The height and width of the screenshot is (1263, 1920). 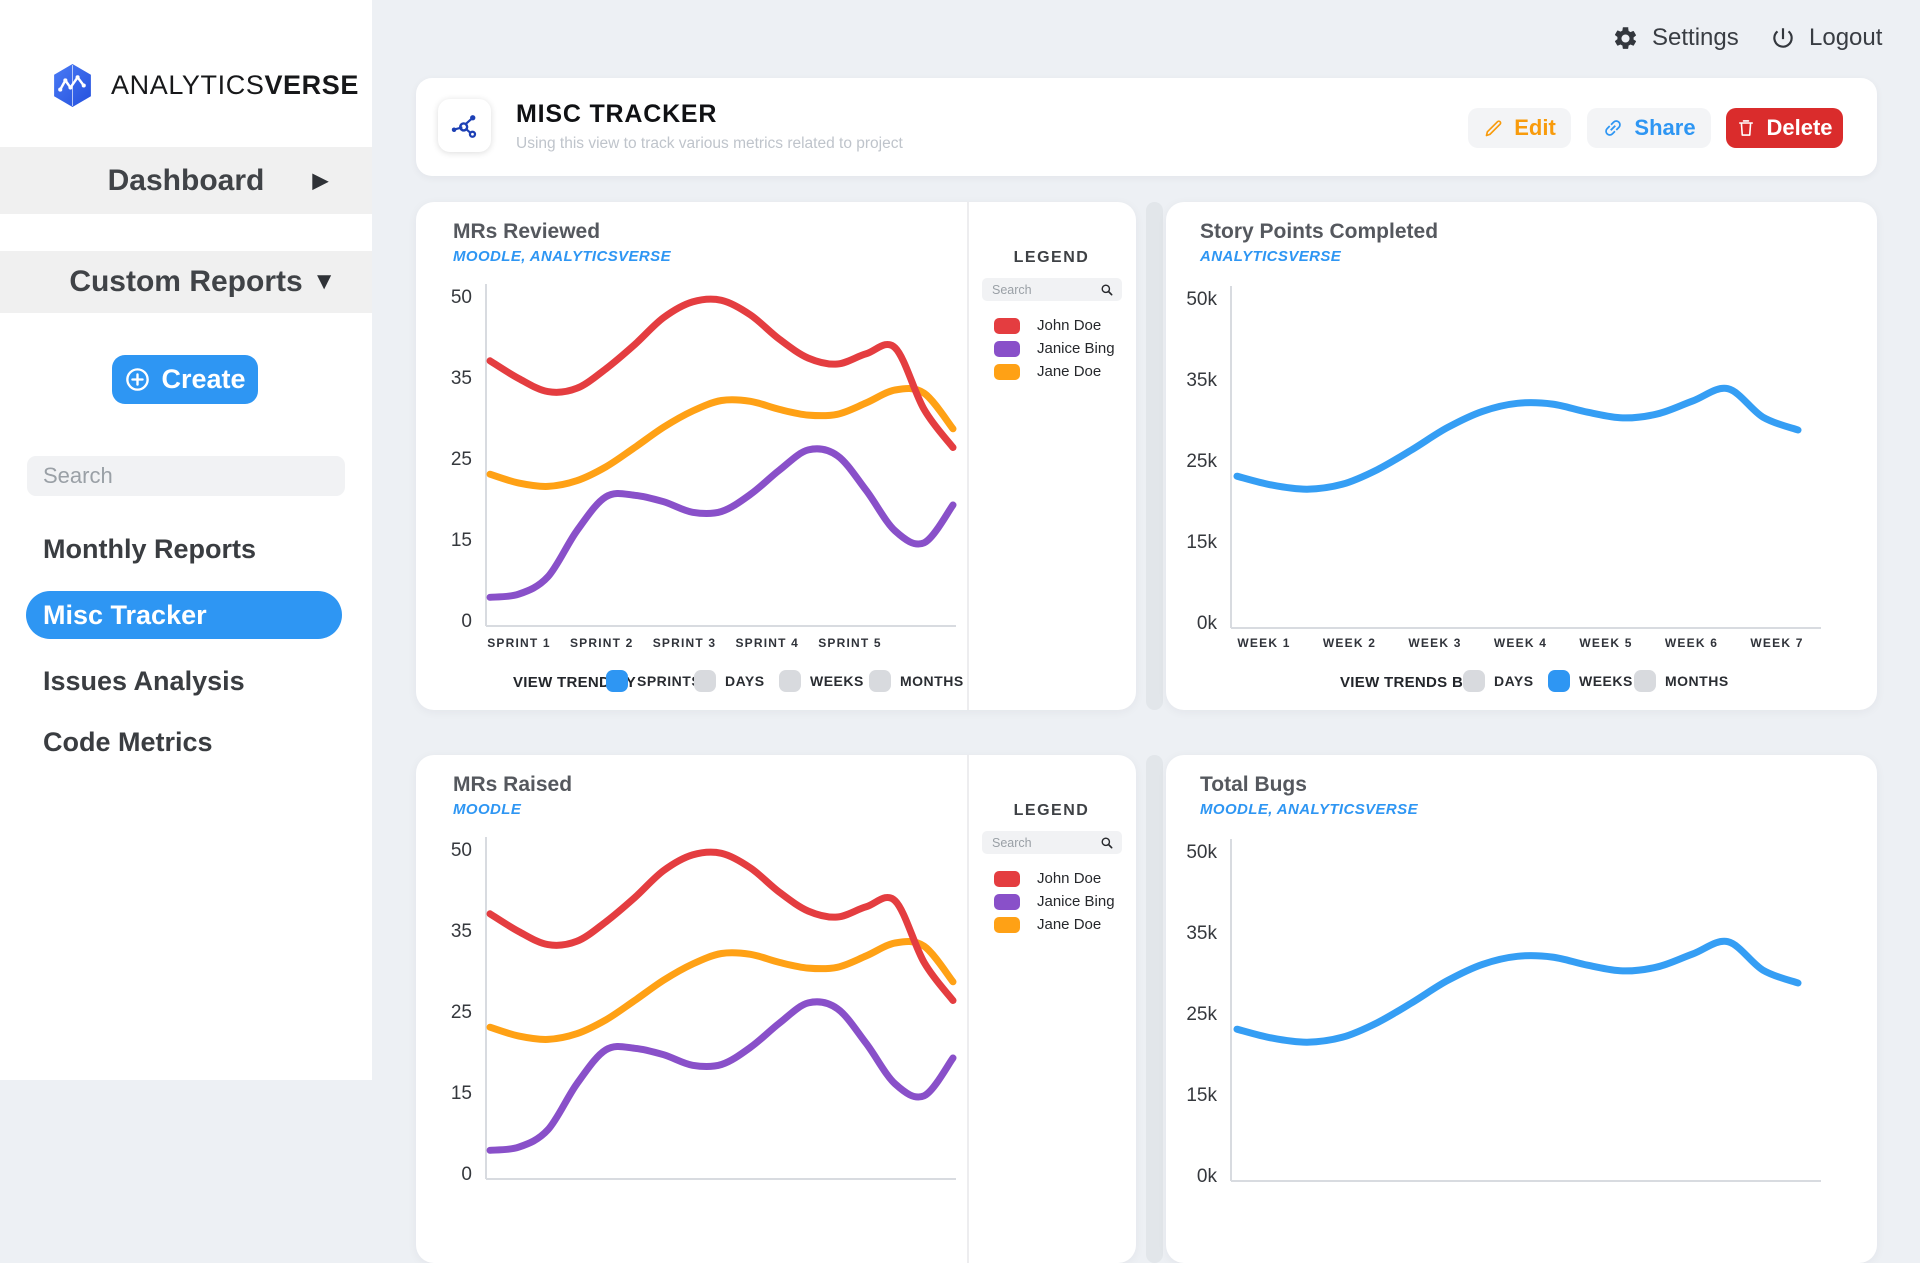 What do you see at coordinates (1613, 128) in the screenshot?
I see `link-icon` at bounding box center [1613, 128].